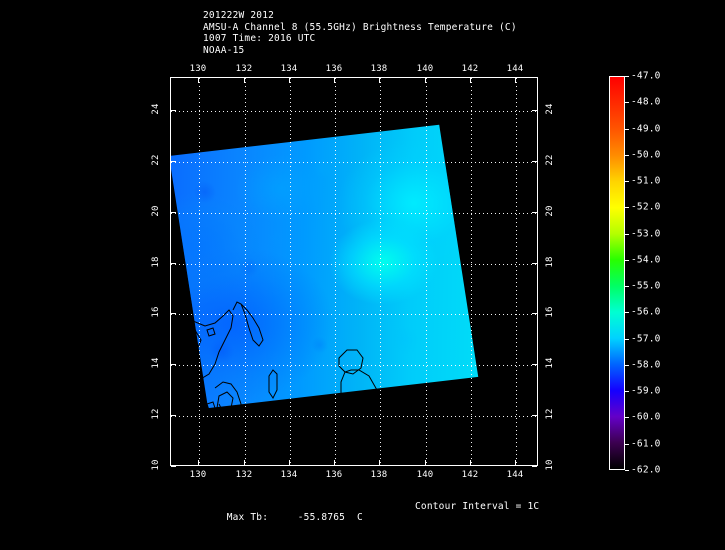  What do you see at coordinates (646, 339) in the screenshot?
I see `colorbar-tick-label: -57.0` at bounding box center [646, 339].